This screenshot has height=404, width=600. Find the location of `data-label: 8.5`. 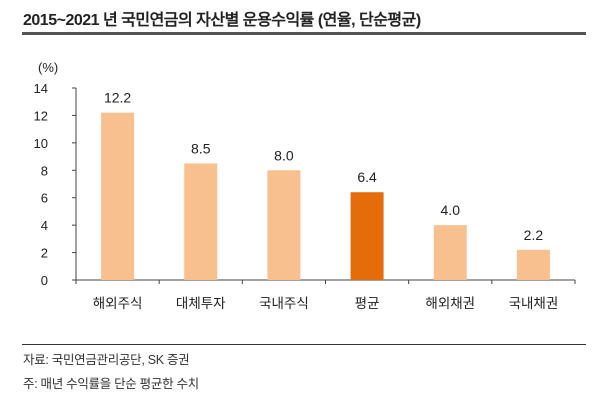

data-label: 8.5 is located at coordinates (201, 148).